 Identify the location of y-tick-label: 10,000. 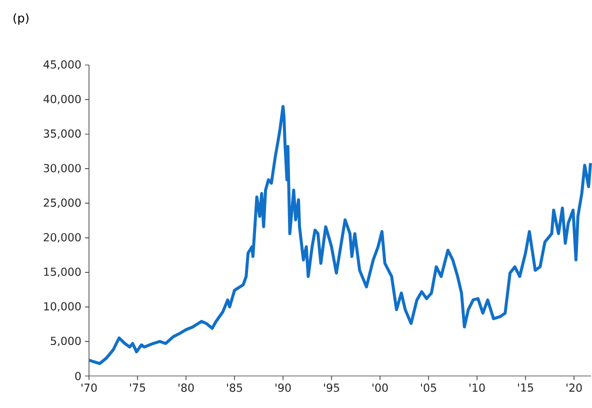
(62, 307).